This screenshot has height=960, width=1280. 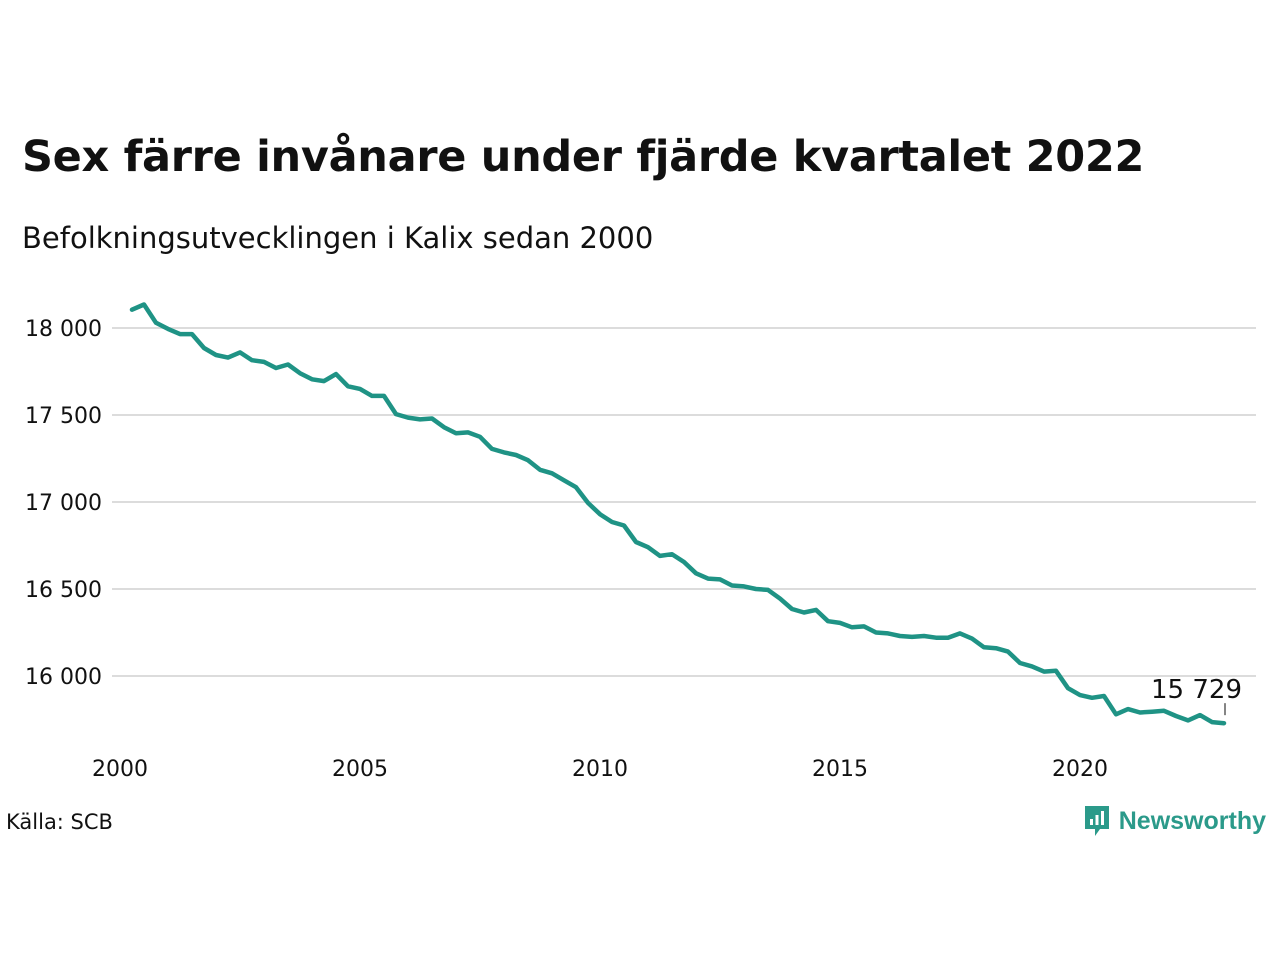 What do you see at coordinates (1080, 769) in the screenshot?
I see `x-tick-label: 2020` at bounding box center [1080, 769].